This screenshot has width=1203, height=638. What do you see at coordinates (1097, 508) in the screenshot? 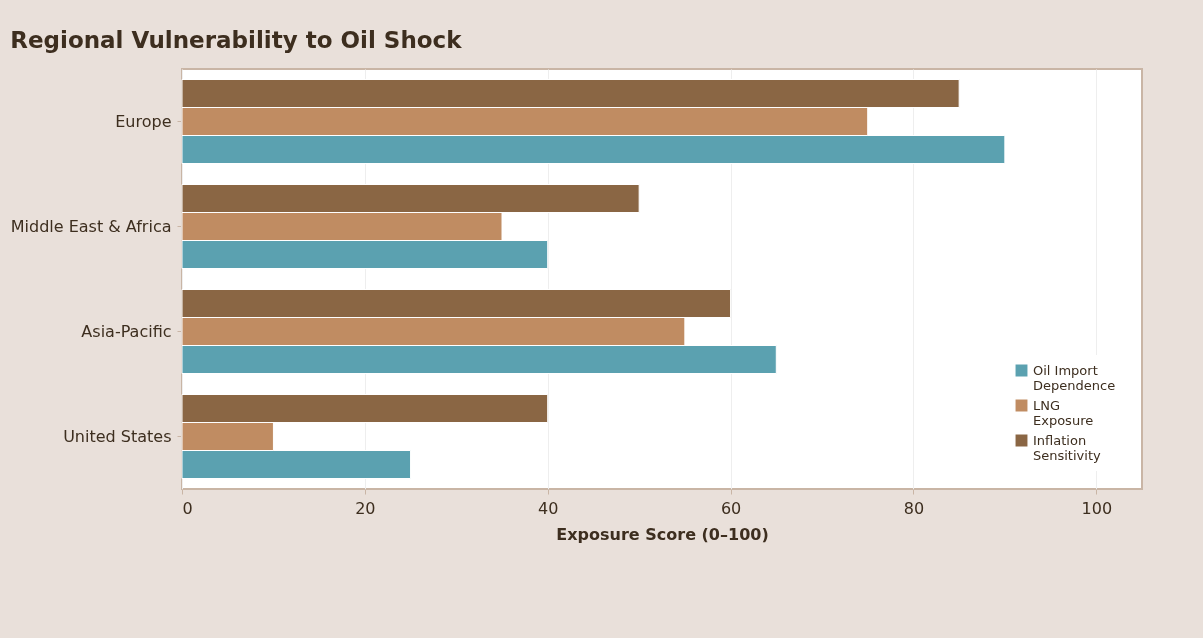
I see `x-tick-label: 100` at bounding box center [1097, 508].